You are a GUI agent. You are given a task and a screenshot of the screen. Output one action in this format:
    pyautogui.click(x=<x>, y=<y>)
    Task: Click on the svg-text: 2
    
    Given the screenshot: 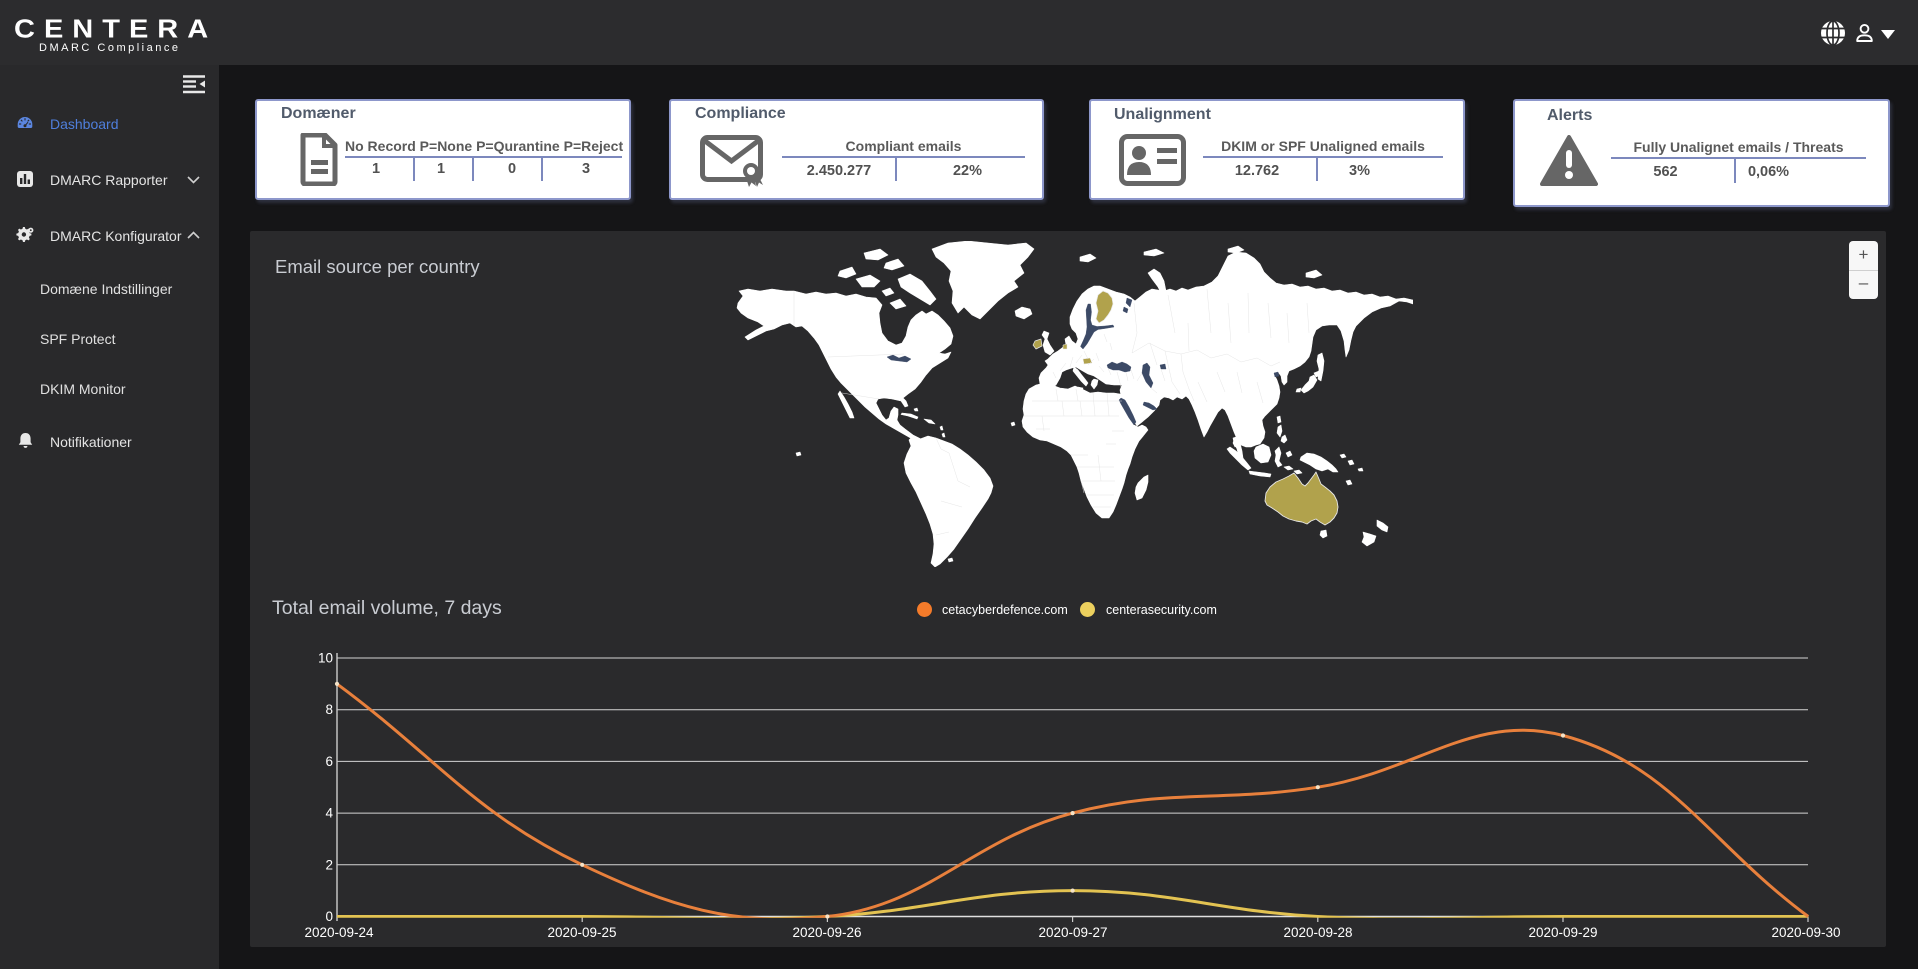 What is the action you would take?
    pyautogui.click(x=329, y=864)
    